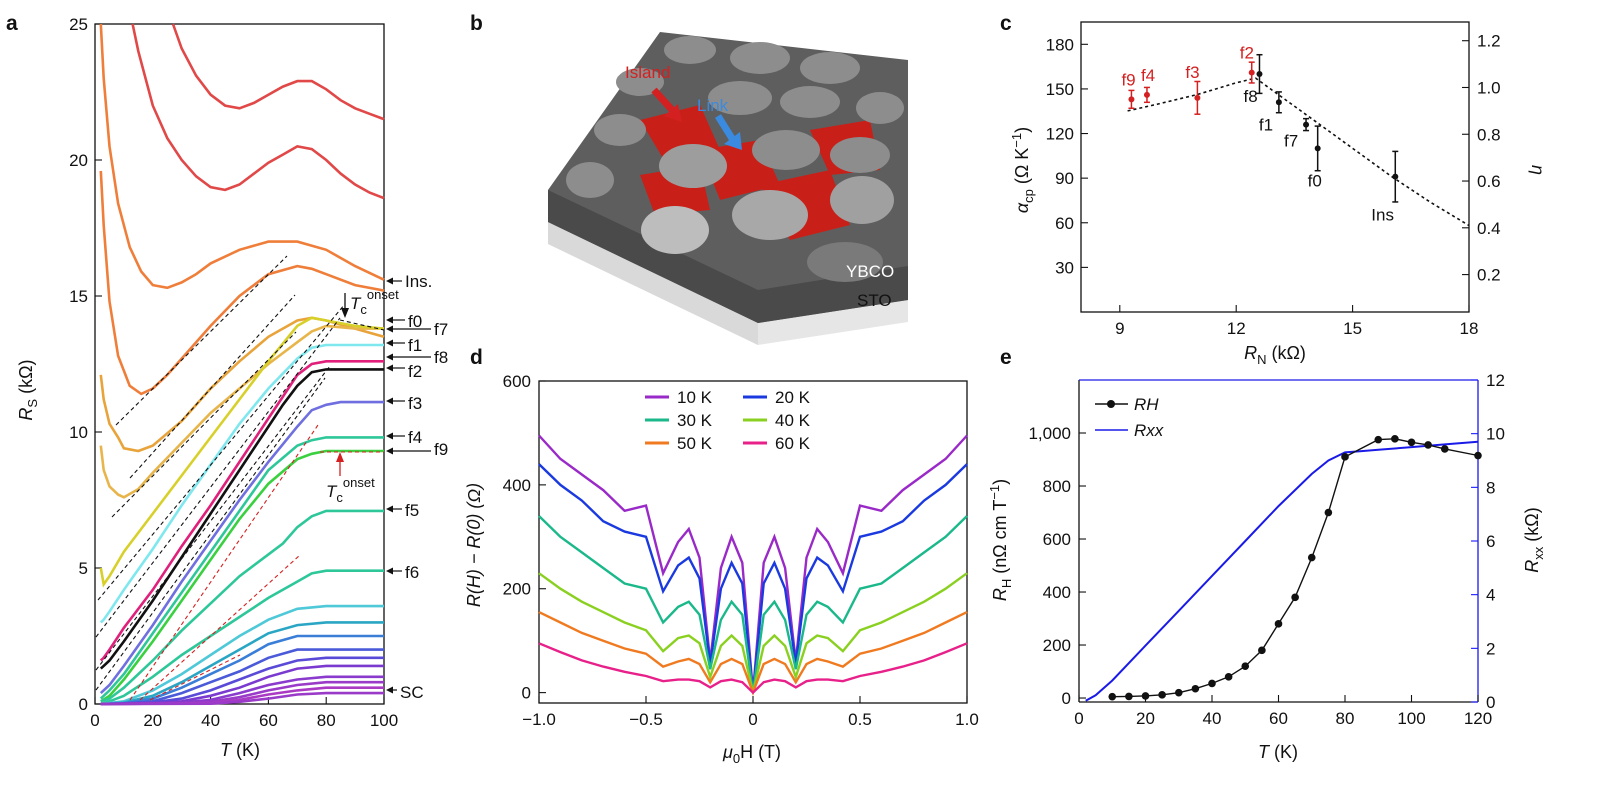 This screenshot has height=792, width=1601. Describe the element at coordinates (1060, 134) in the screenshot. I see `y-tick-label: 120` at that location.